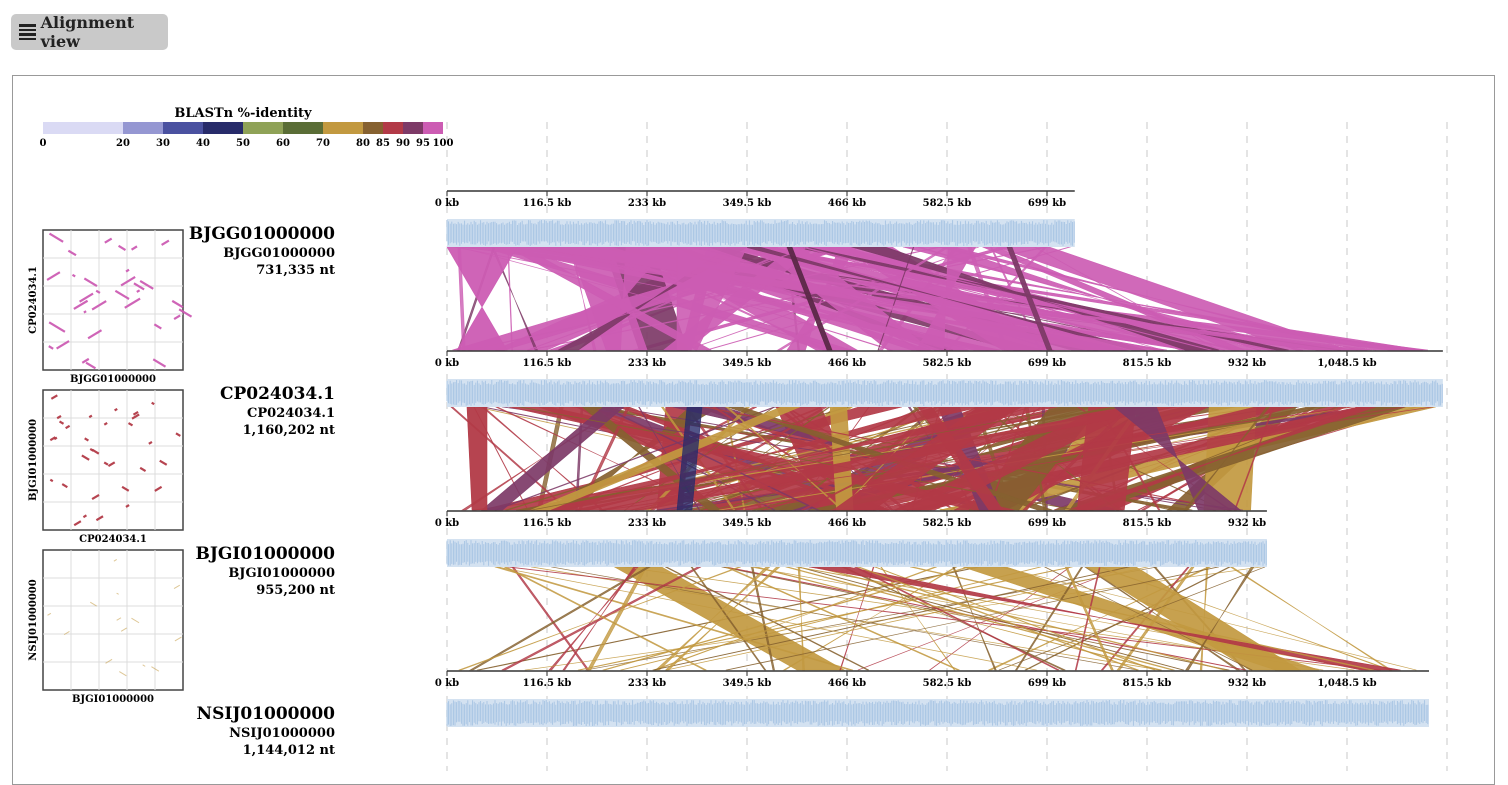 This screenshot has width=1508, height=785. I want to click on gene-features, so click(937, 713).